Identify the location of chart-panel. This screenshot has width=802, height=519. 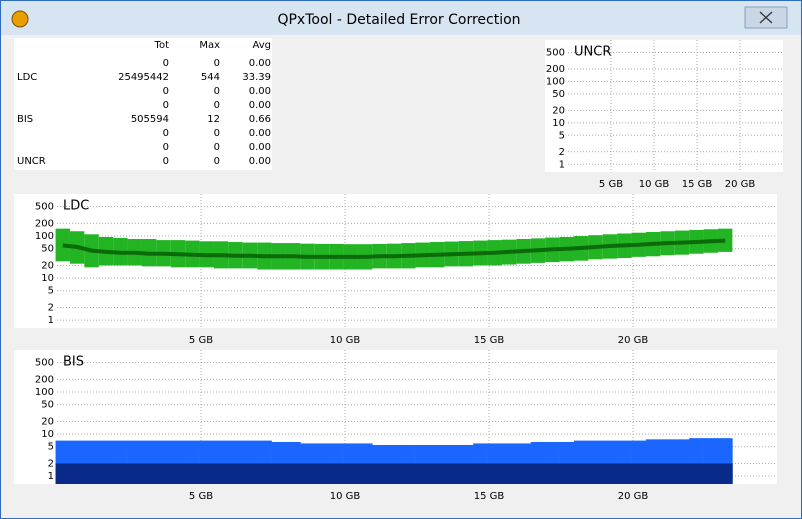
(664, 106).